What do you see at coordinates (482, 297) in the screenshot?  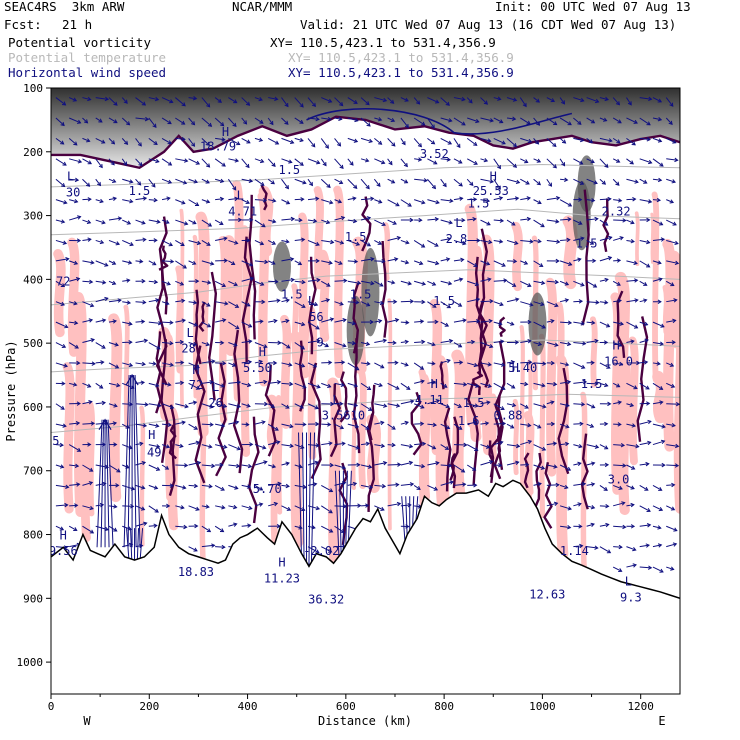 I see `pv-contour` at bounding box center [482, 297].